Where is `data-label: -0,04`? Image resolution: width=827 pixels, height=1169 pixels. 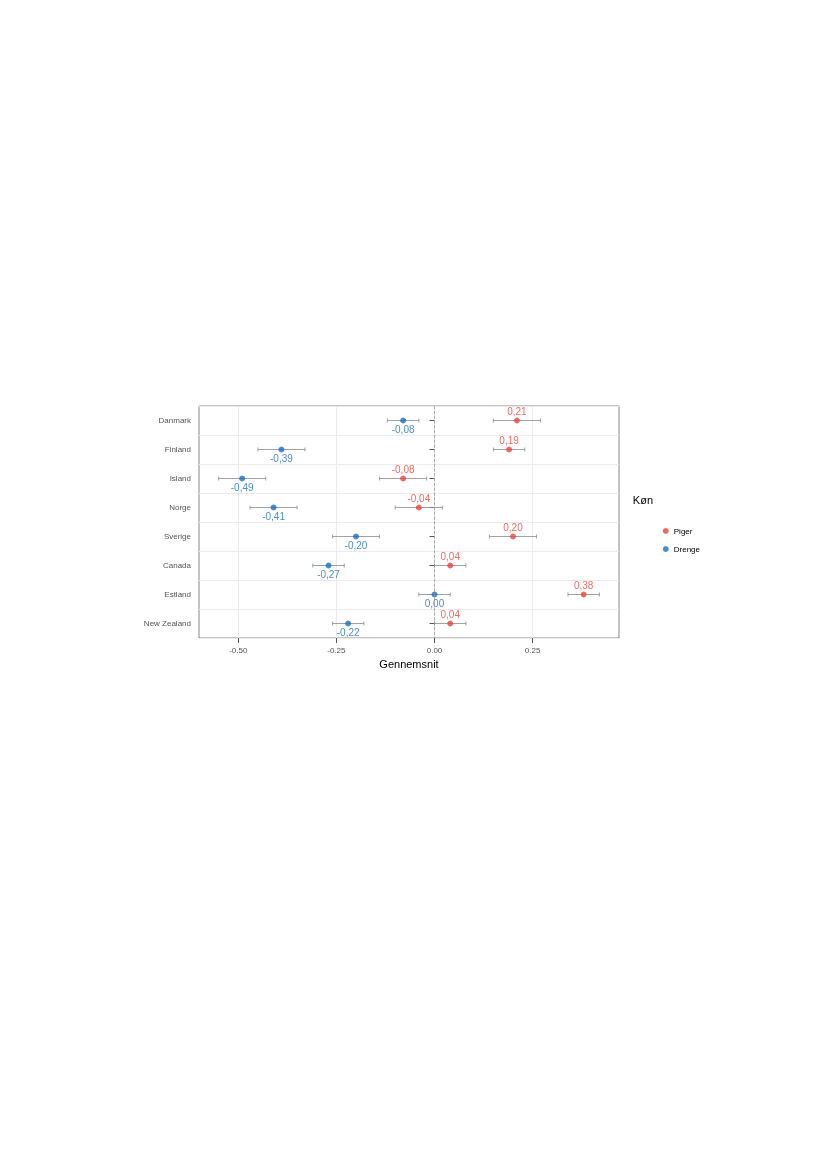
data-label: -0,04 is located at coordinates (419, 498).